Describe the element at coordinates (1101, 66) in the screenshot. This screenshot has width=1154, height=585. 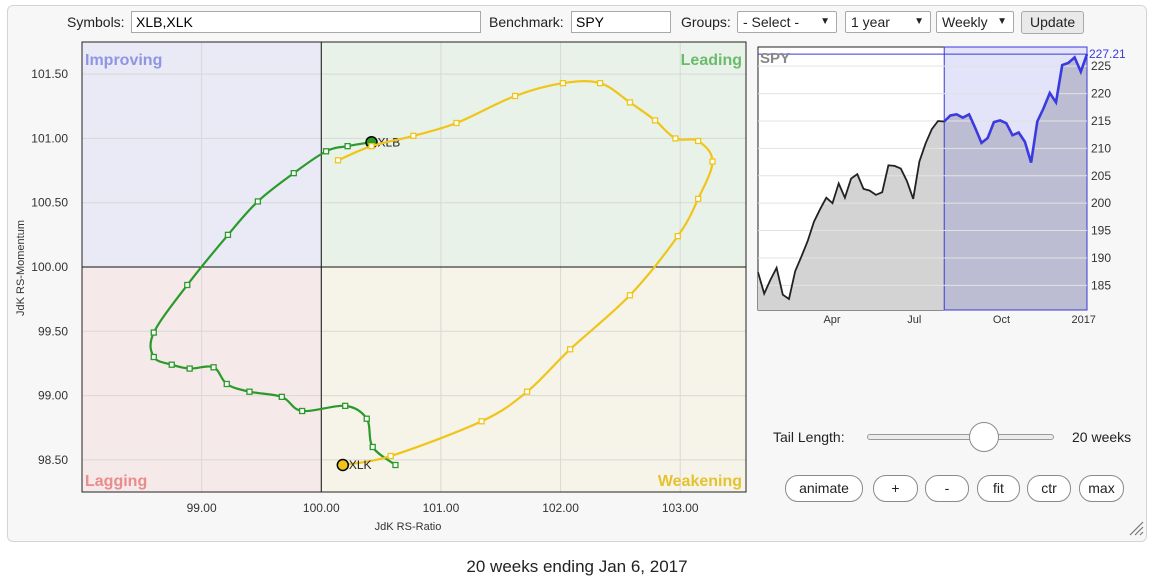
I see `spy-y-tick-label: 225` at that location.